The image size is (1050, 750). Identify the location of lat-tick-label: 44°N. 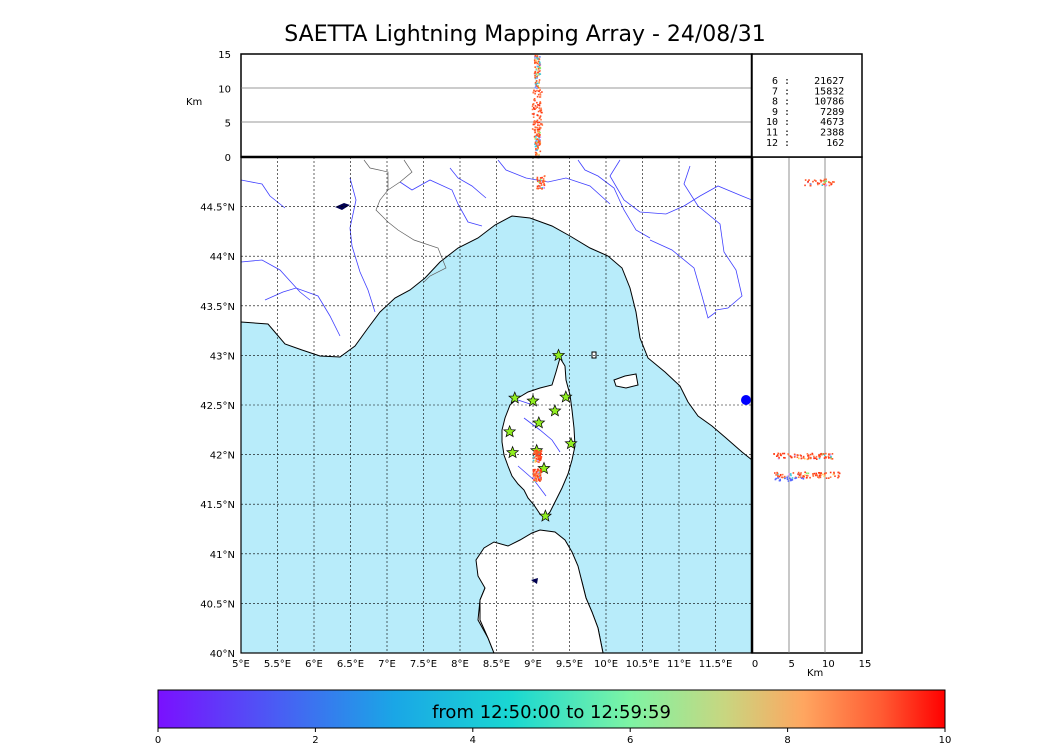
(222, 257).